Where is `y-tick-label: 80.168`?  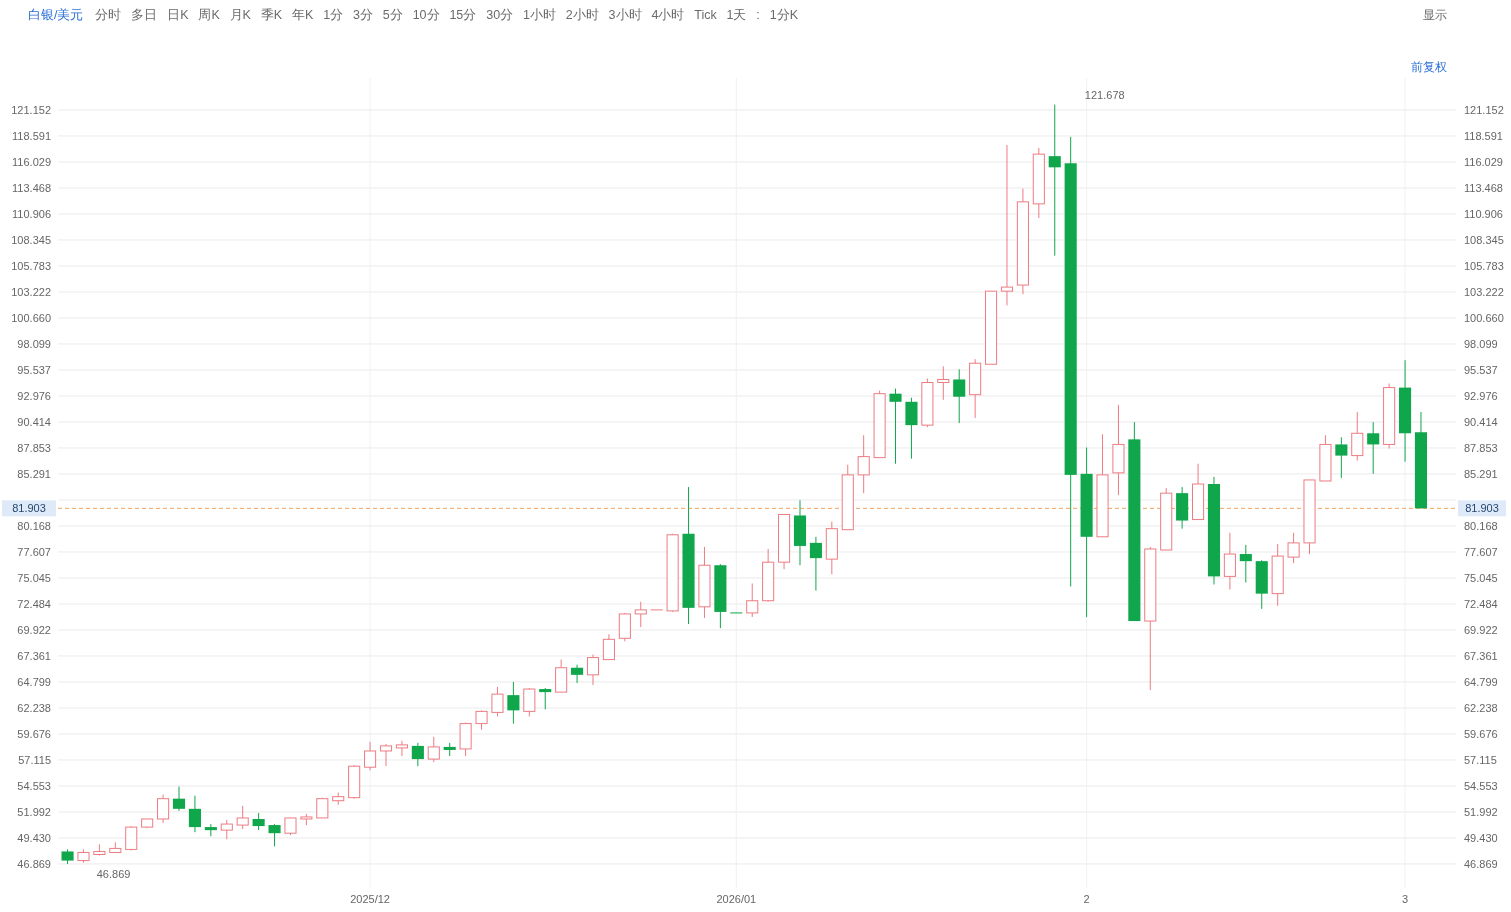 y-tick-label: 80.168 is located at coordinates (34, 525).